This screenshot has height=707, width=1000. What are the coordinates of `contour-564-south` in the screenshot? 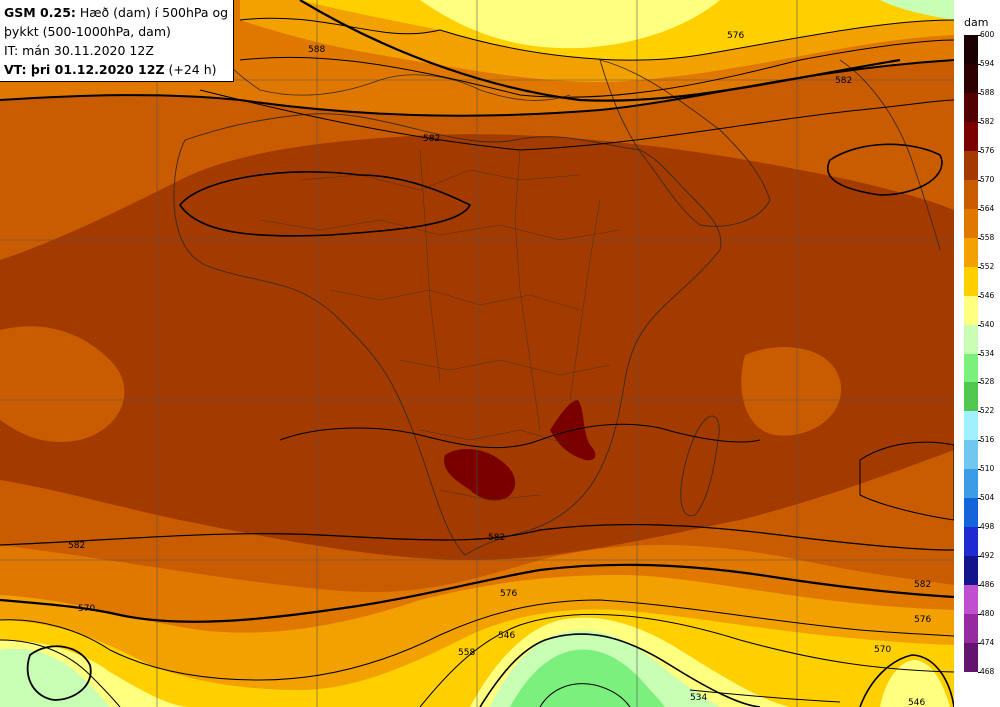 It's located at (477, 660).